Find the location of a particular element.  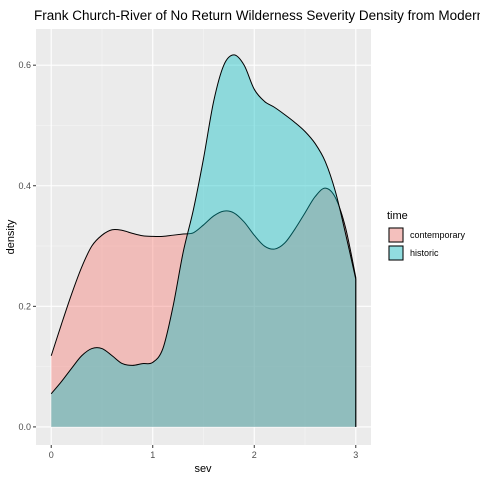

y-tick-label: 0.0 is located at coordinates (24, 427).